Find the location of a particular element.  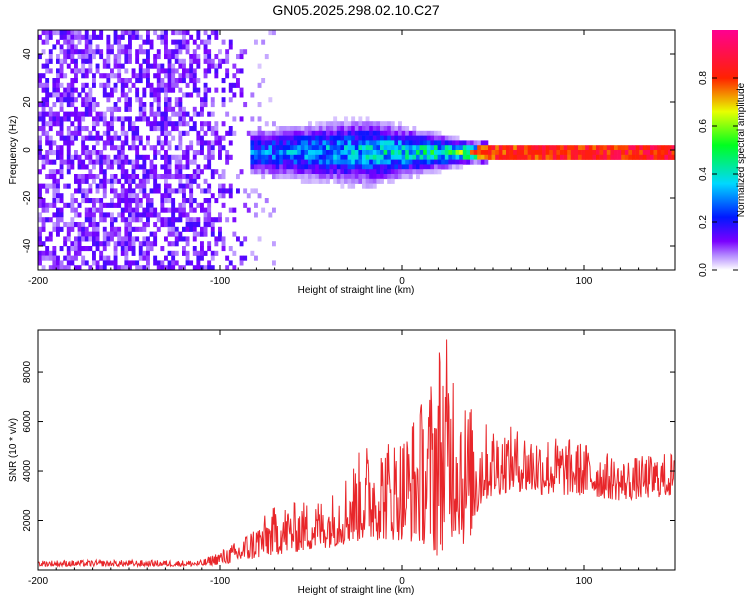

x-tick-label: -200 is located at coordinates (38, 281).